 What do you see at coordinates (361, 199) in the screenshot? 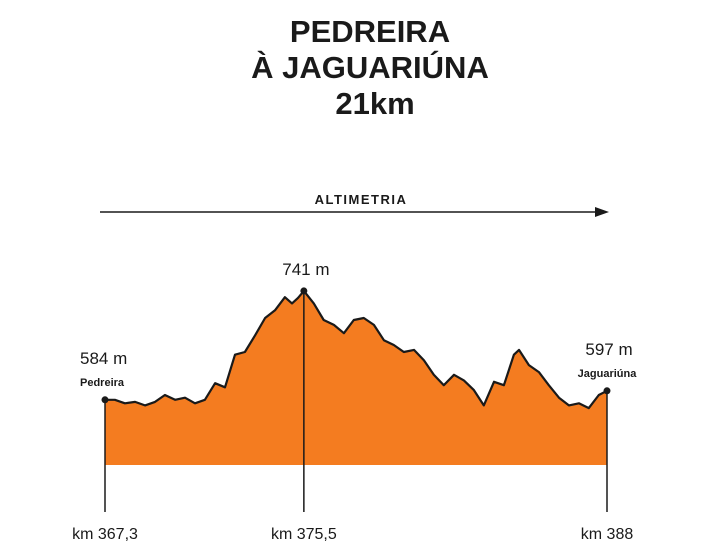
I see `subtitle: ALTIMETRIA` at bounding box center [361, 199].